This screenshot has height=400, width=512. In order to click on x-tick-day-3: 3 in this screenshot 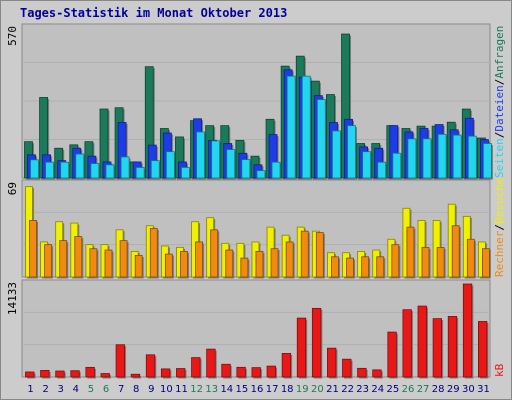, I will do `click(61, 389)`.